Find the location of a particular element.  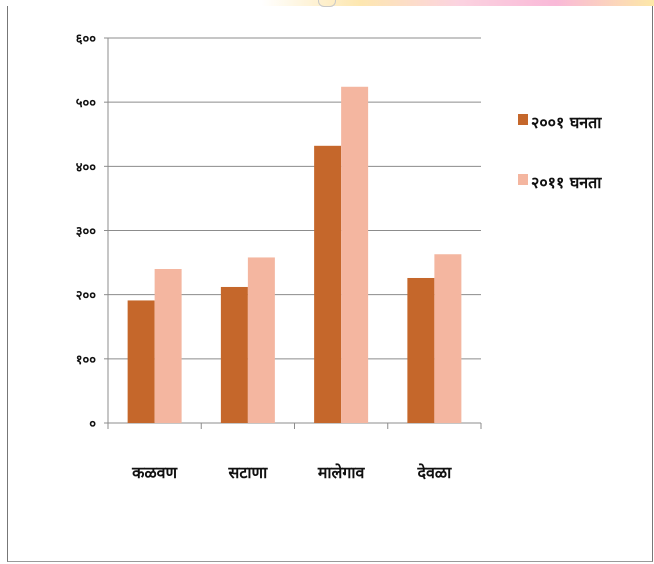

x-category-label: कळवण is located at coordinates (154, 472).